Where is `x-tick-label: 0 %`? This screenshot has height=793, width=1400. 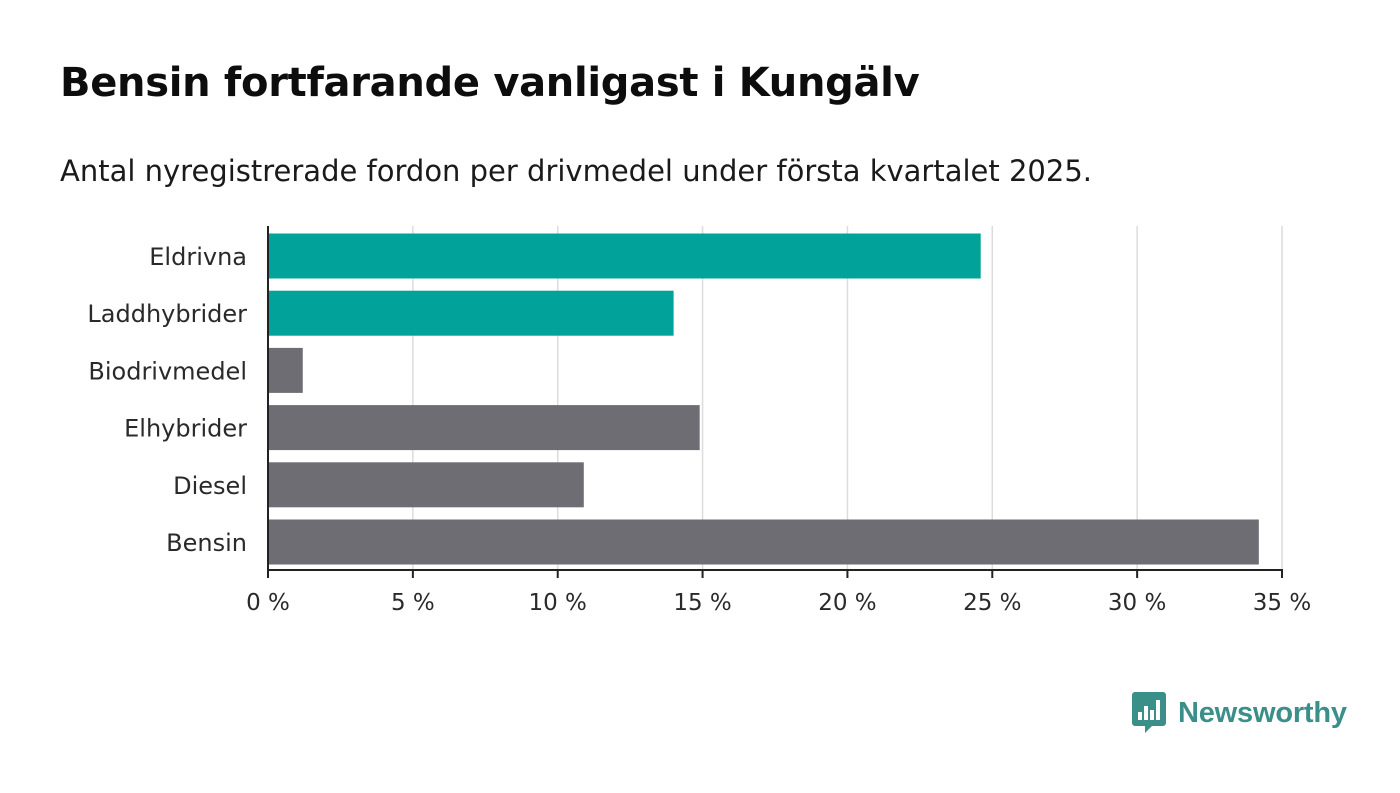 x-tick-label: 0 % is located at coordinates (268, 603).